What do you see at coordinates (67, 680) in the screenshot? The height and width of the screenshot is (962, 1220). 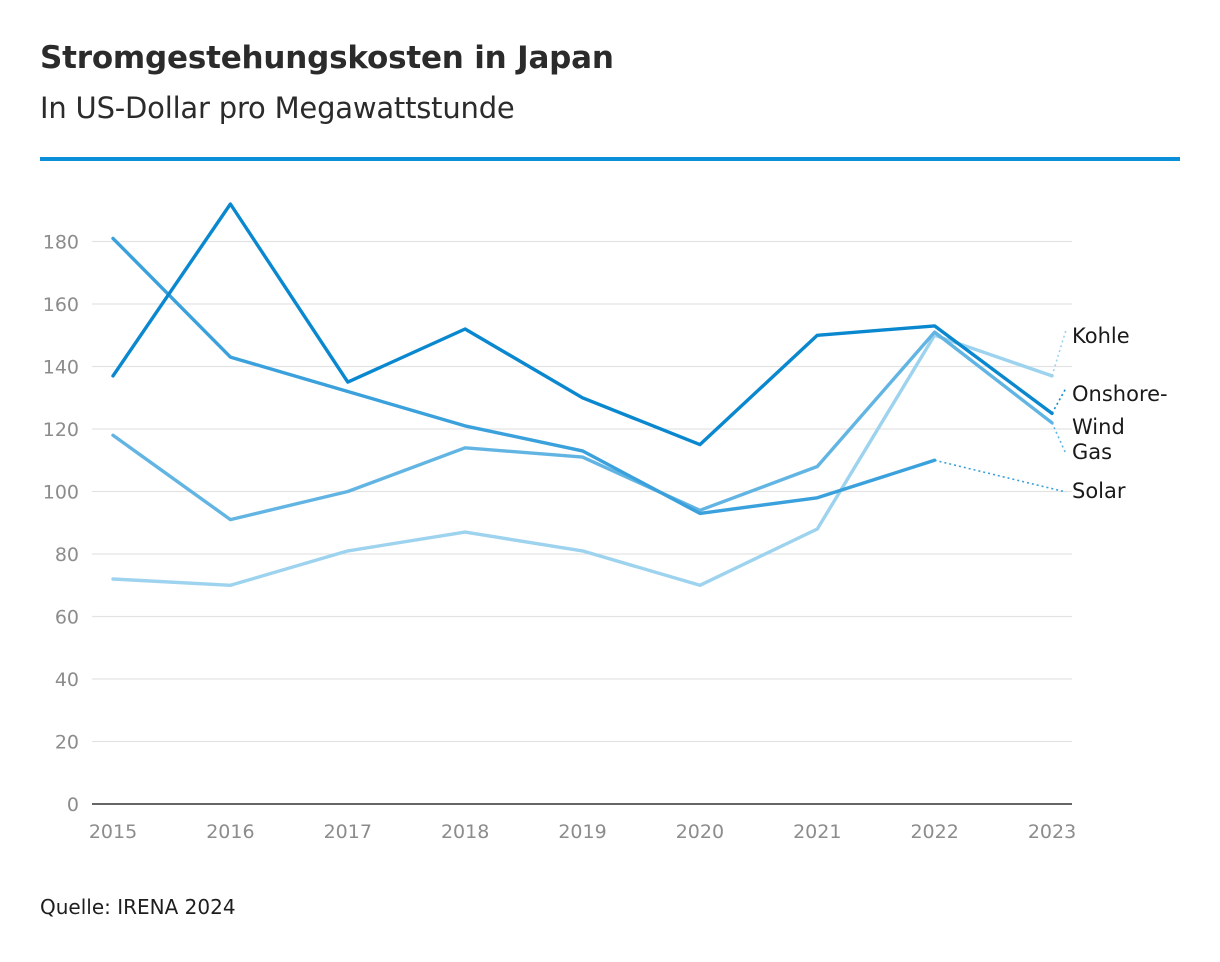 I see `y-tick-label-40: 40` at bounding box center [67, 680].